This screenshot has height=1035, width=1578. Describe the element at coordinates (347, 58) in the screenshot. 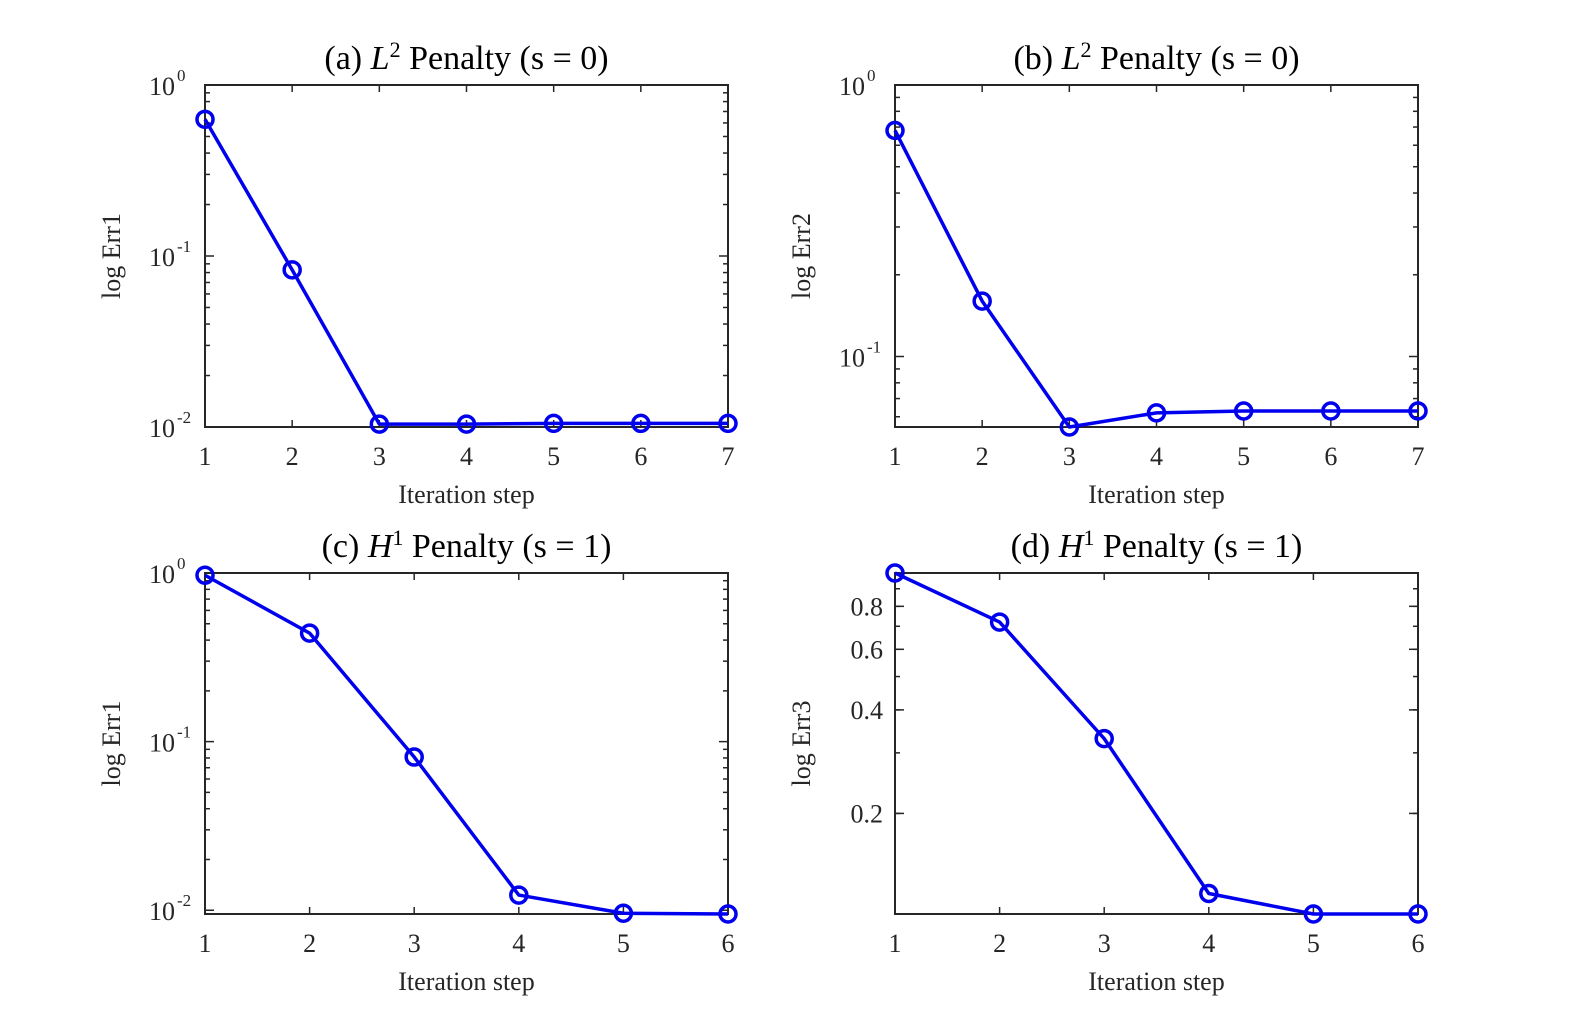

I see `title-prefix: (a)` at that location.